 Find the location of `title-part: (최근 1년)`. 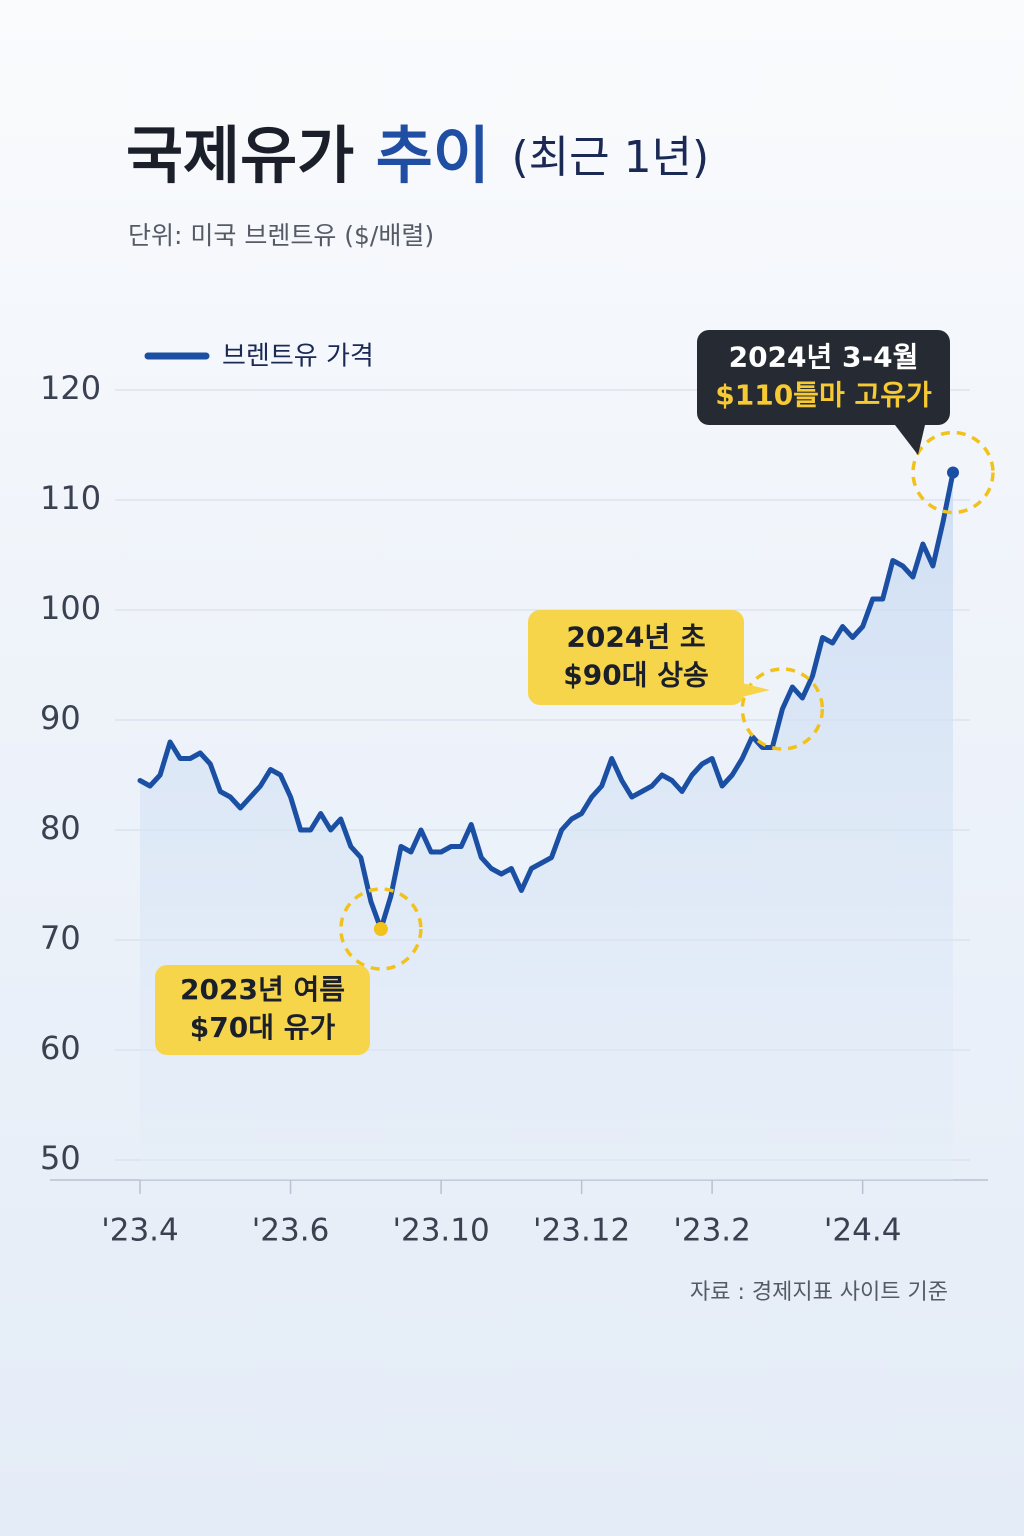

title-part: (최근 1년) is located at coordinates (610, 157).